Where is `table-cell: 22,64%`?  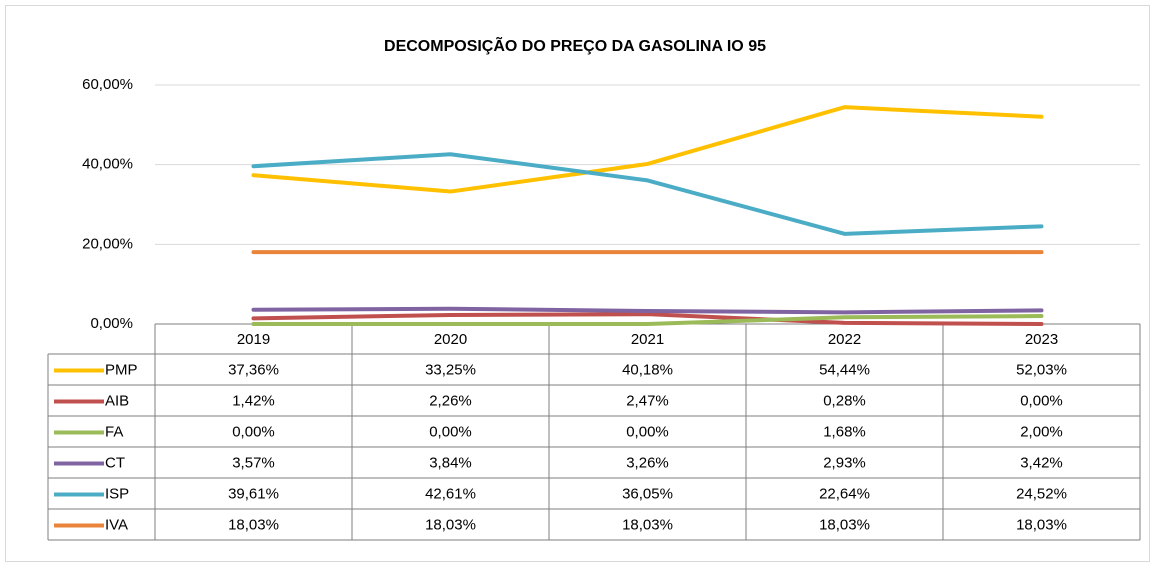 table-cell: 22,64% is located at coordinates (844, 493).